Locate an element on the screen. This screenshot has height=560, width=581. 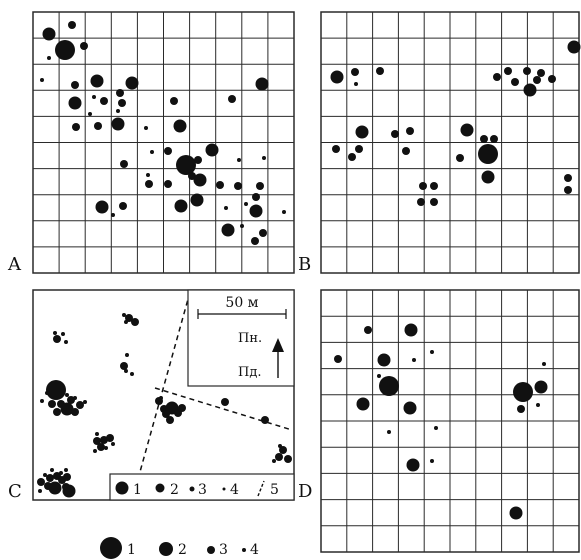
legend-dashed-line is located at coordinates (261, 488).